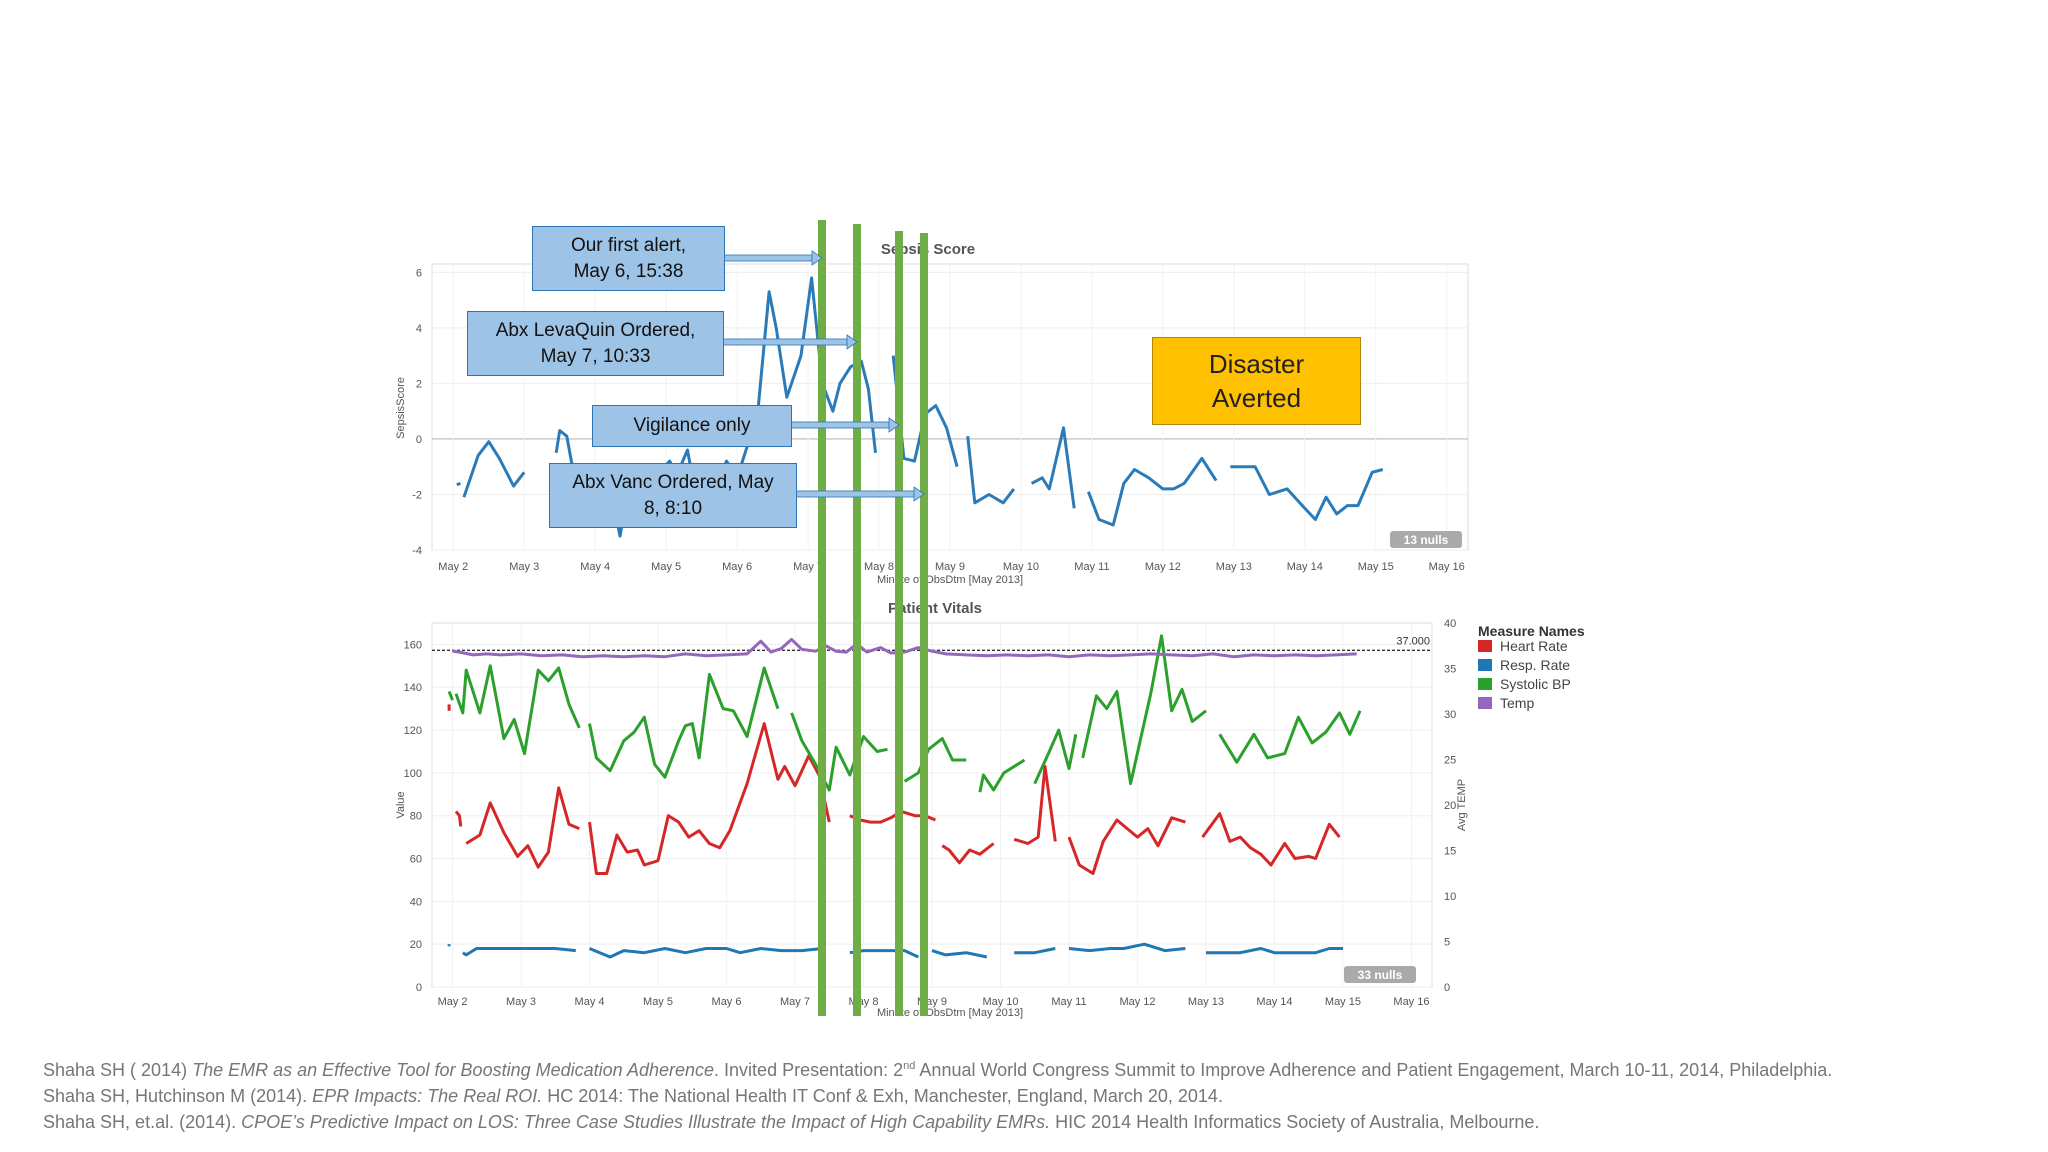 Image resolution: width=2048 pixels, height=1152 pixels. Describe the element at coordinates (1450, 624) in the screenshot. I see `vitals-y2-tick-label: 40` at that location.